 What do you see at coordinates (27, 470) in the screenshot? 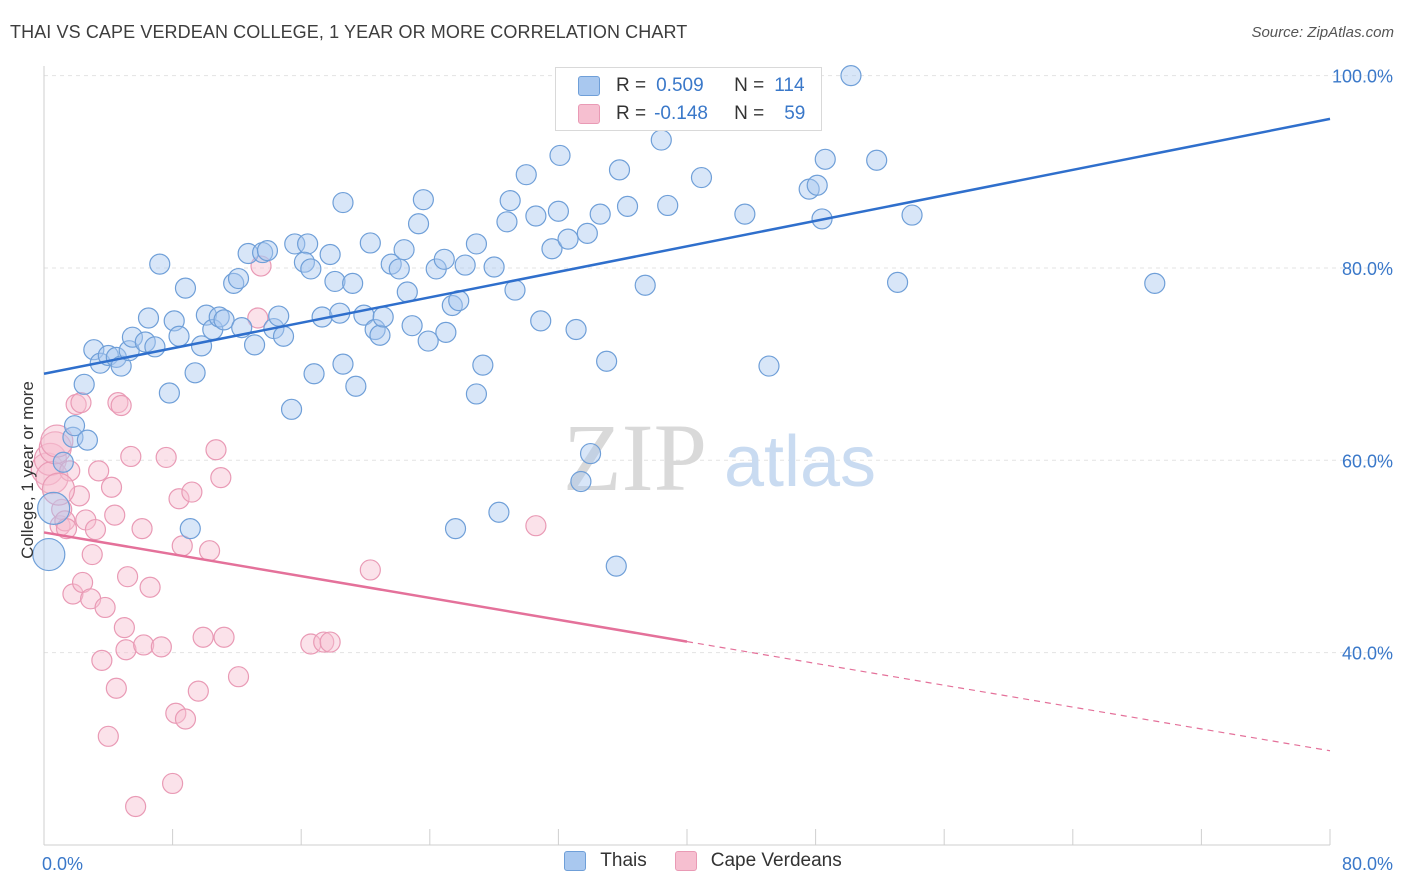
I see `y-axis-label: College, 1 year or more` at bounding box center [27, 470].